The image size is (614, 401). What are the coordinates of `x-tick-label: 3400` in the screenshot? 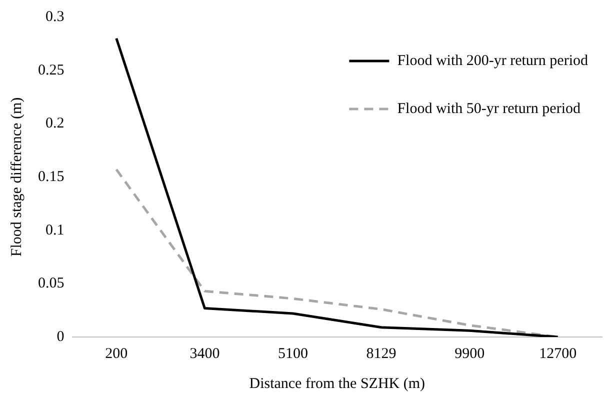 It's located at (205, 354).